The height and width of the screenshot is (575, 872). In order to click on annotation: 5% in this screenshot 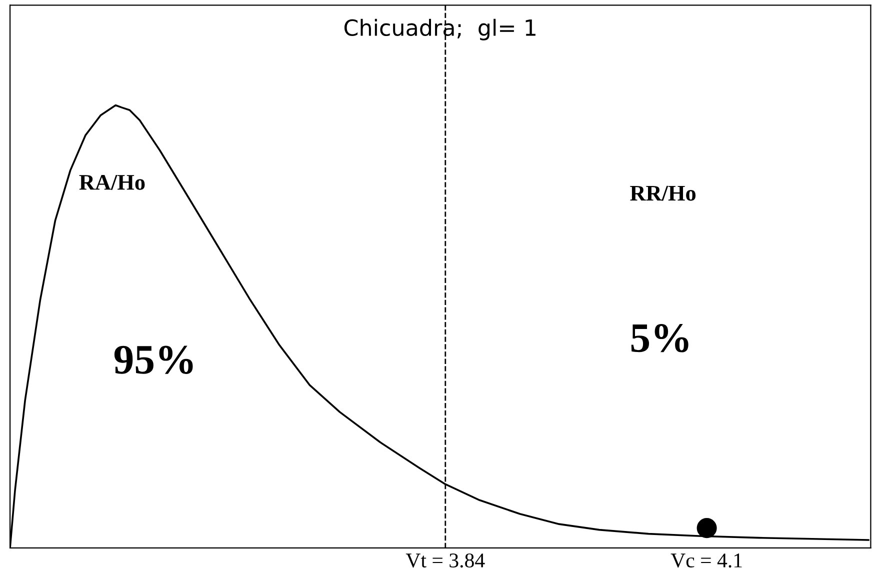, I will do `click(659, 338)`.